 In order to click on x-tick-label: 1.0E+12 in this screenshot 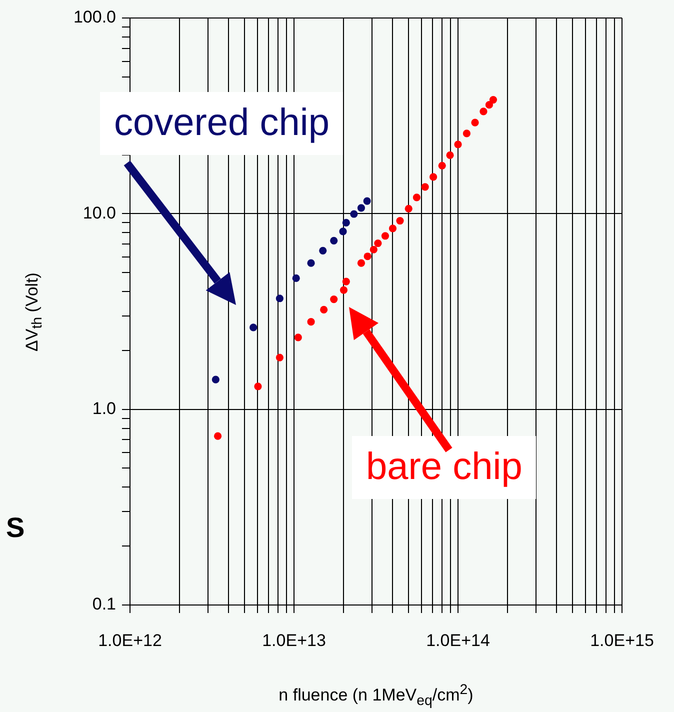, I will do `click(130, 640)`.